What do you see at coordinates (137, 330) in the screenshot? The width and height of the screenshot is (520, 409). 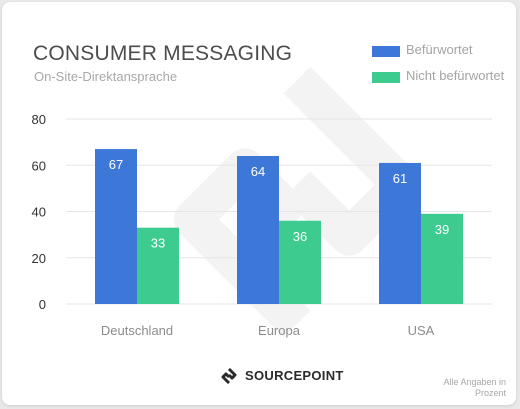 I see `x-tick-label: Deutschland` at bounding box center [137, 330].